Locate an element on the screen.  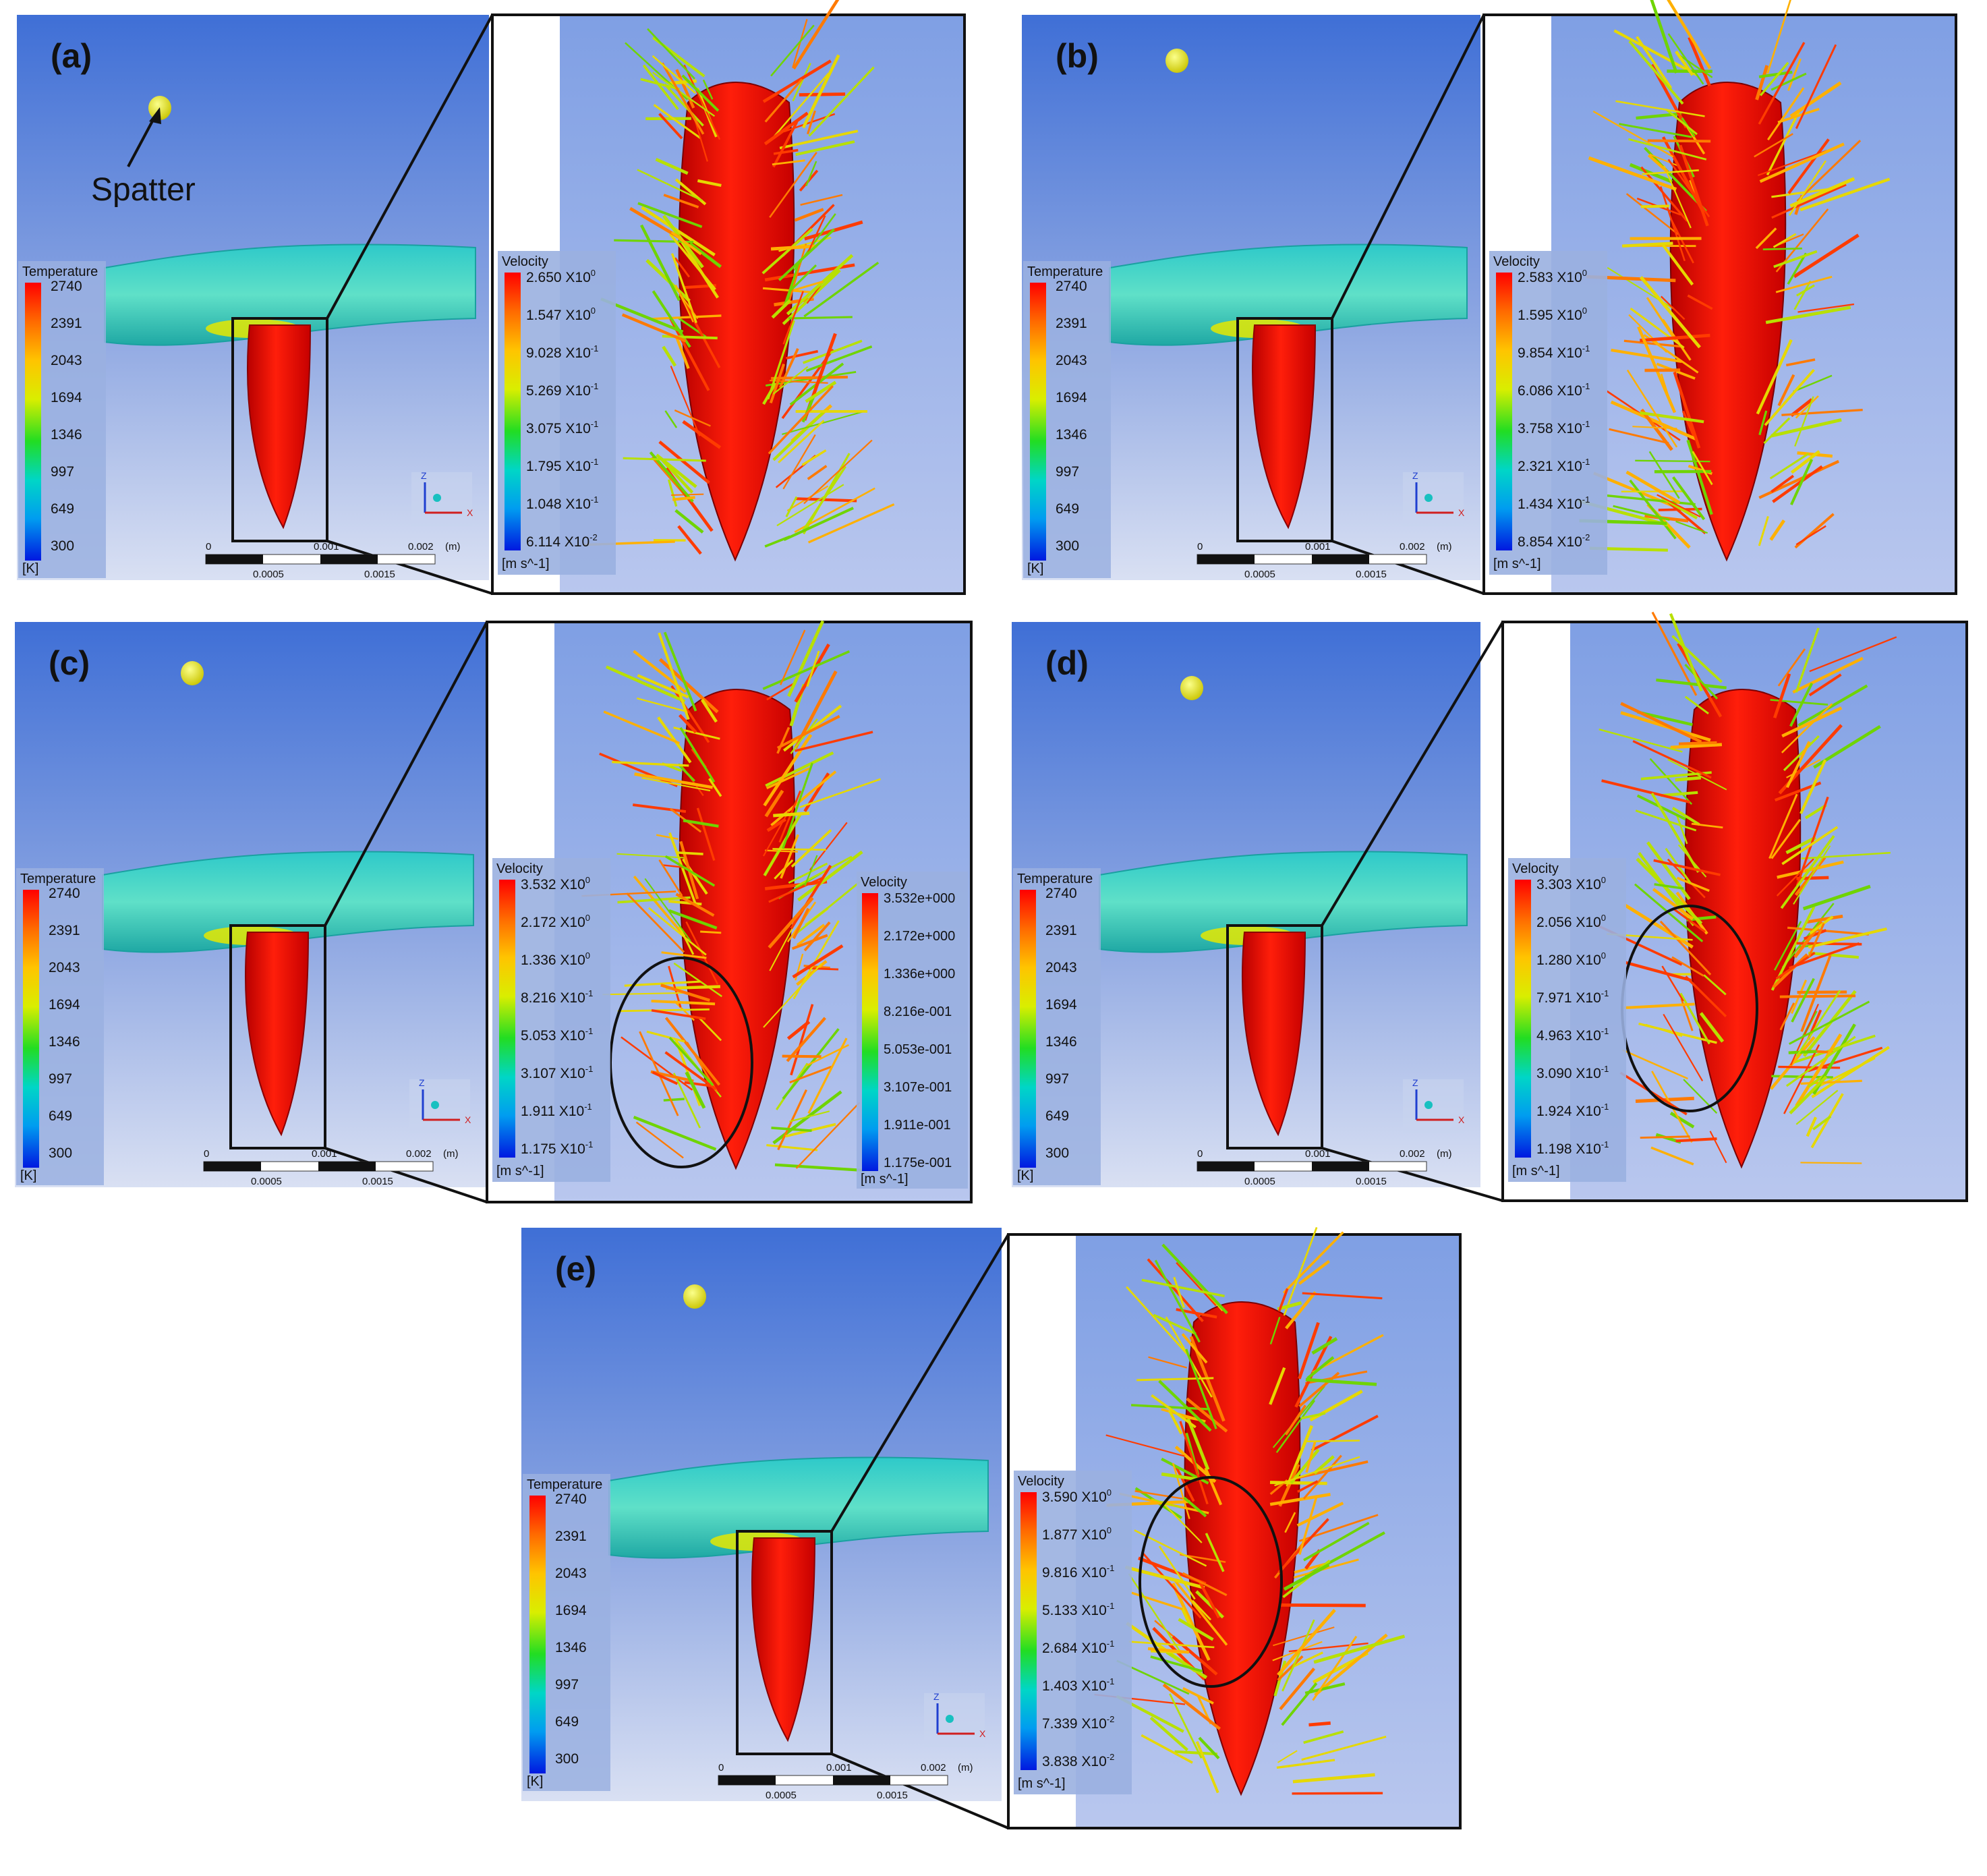
temperature-tick-label: 2391 is located at coordinates (66, 323).